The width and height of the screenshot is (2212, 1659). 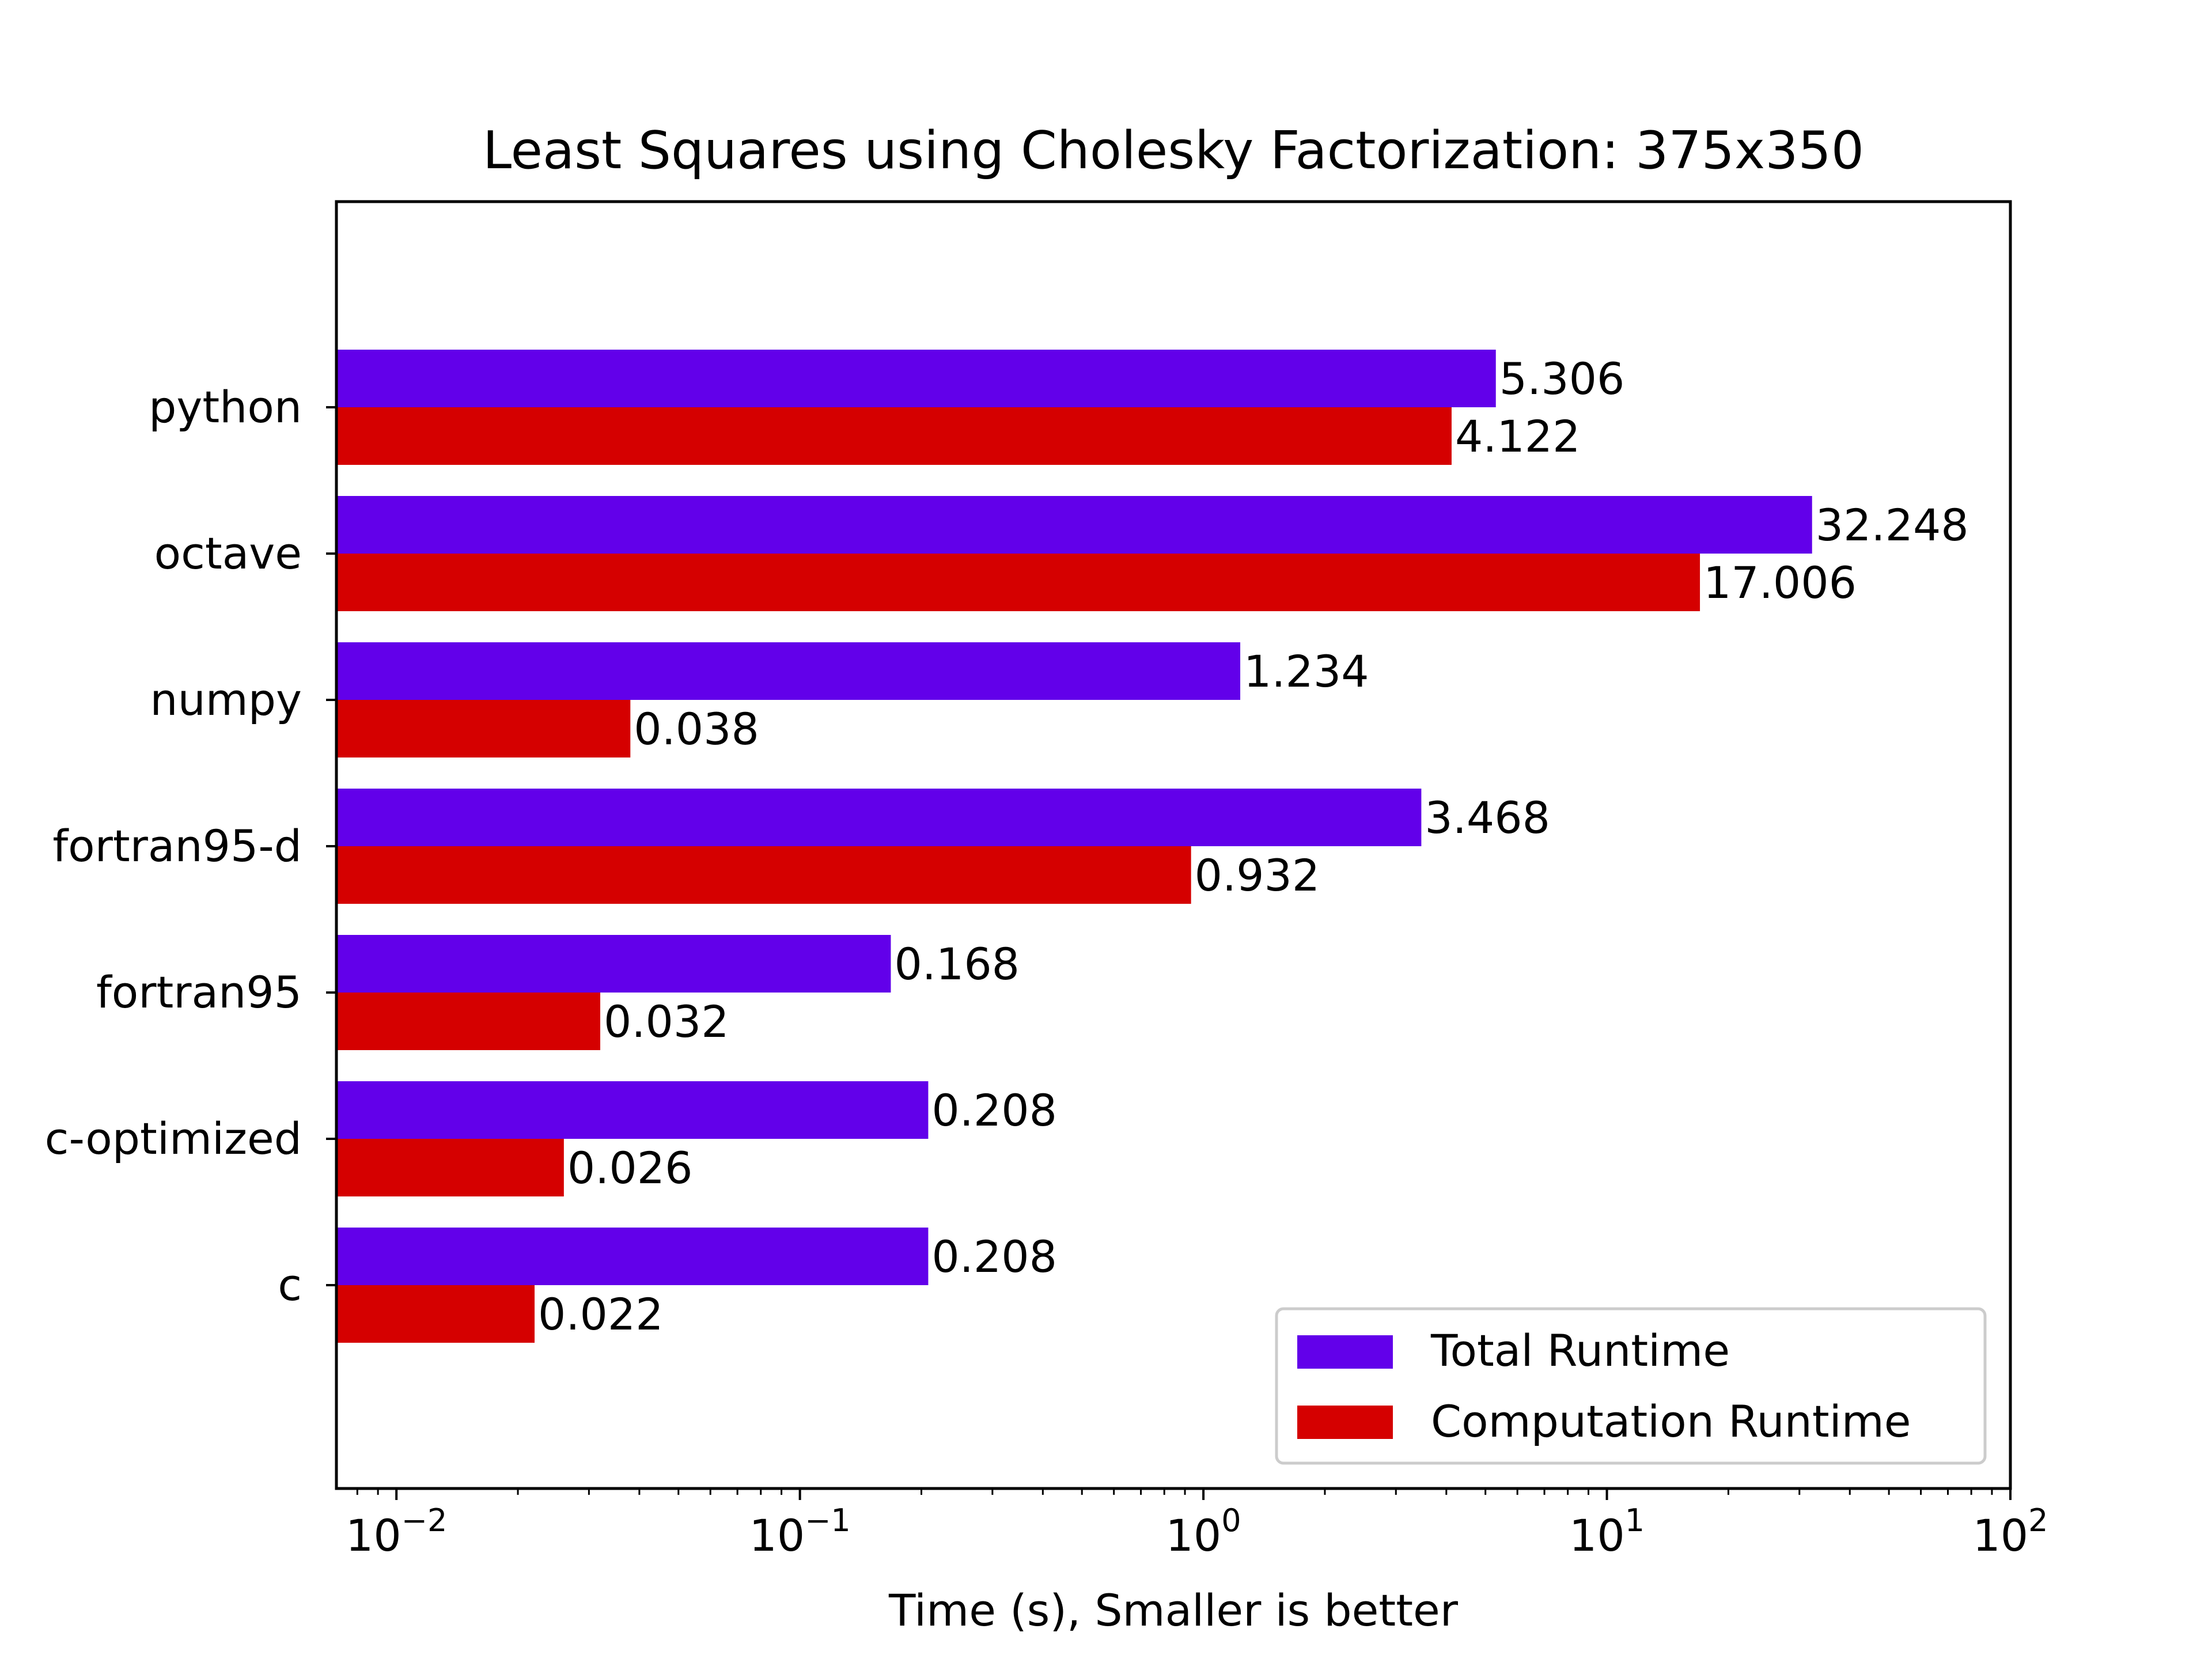 What do you see at coordinates (666, 1021) in the screenshot?
I see `data-label-computation: 0.032` at bounding box center [666, 1021].